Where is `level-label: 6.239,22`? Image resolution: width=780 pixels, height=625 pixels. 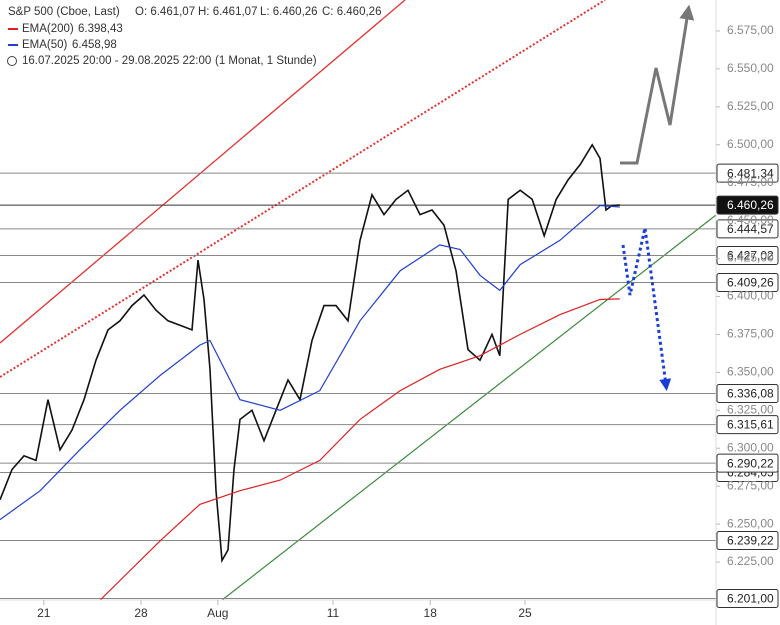 level-label: 6.239,22 is located at coordinates (750, 541).